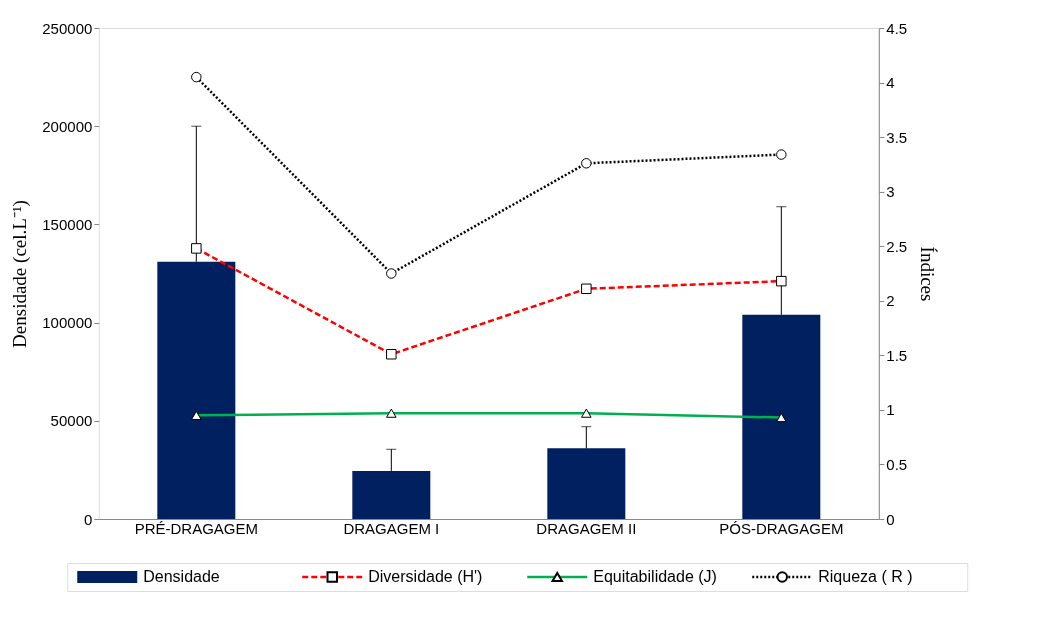 This screenshot has width=1051, height=631. What do you see at coordinates (586, 528) in the screenshot?
I see `x-tick-label: DRAGAGEM II` at bounding box center [586, 528].